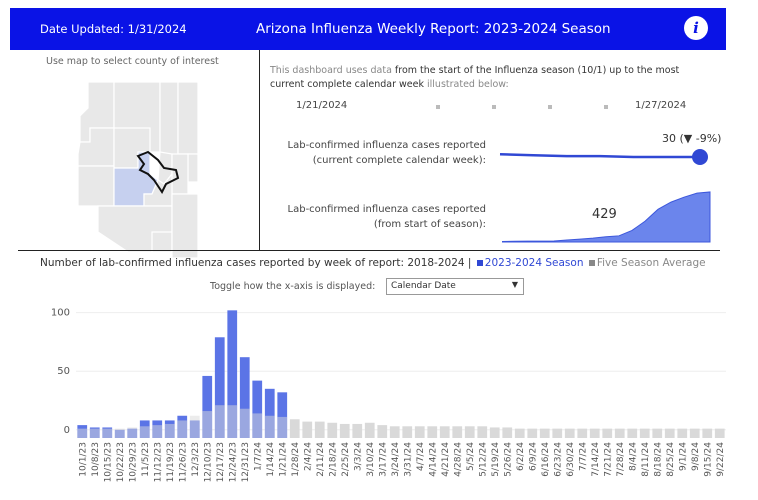  What do you see at coordinates (558, 459) in the screenshot?
I see `x-tick-label: 6/23/24` at bounding box center [558, 459].